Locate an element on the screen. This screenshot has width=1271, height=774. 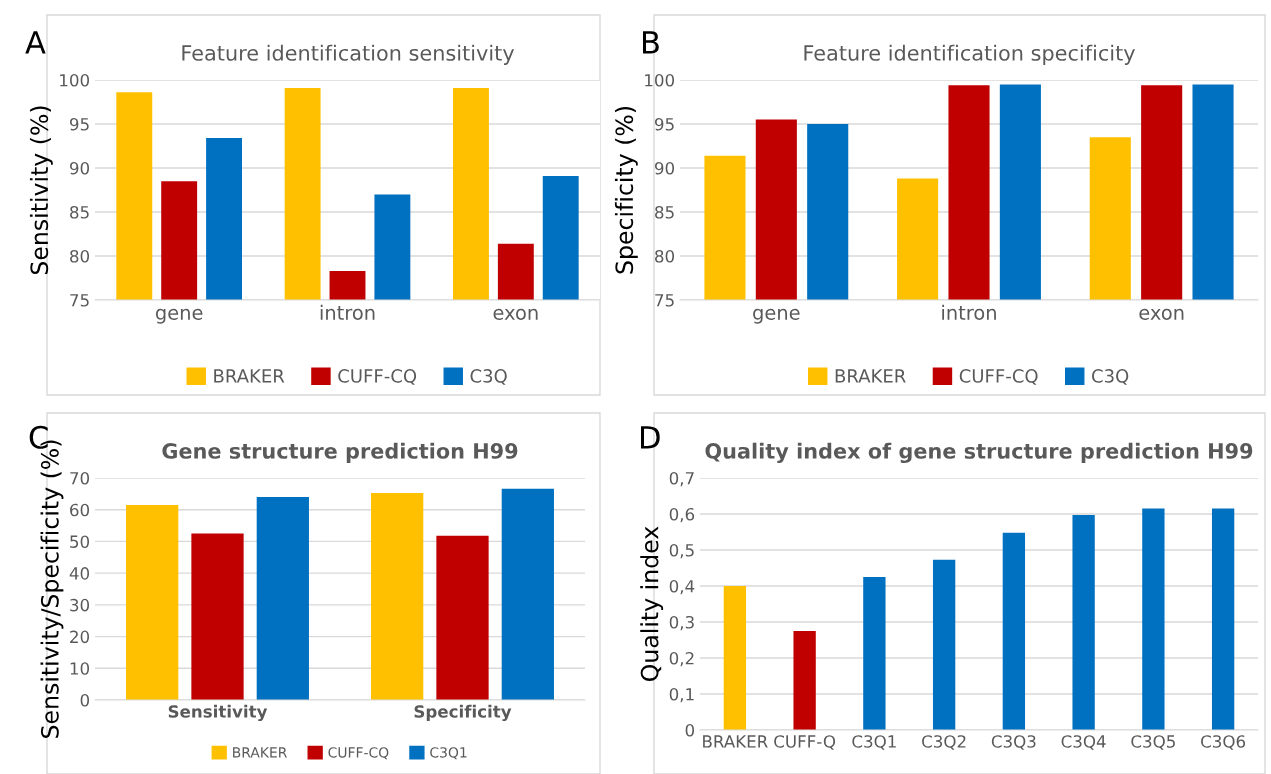
y-tick-label: 40 is located at coordinates (79, 573).